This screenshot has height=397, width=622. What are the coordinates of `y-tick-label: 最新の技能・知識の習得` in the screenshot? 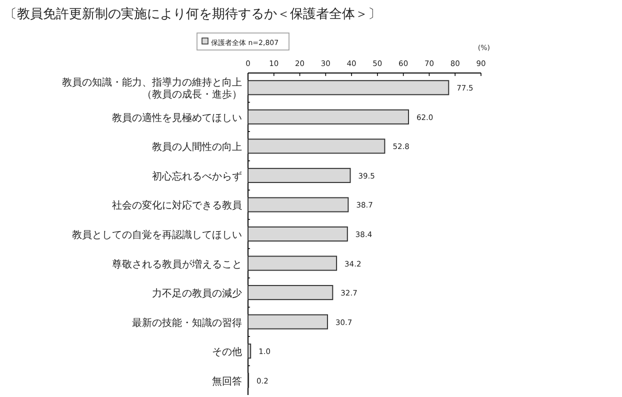 It's located at (187, 322).